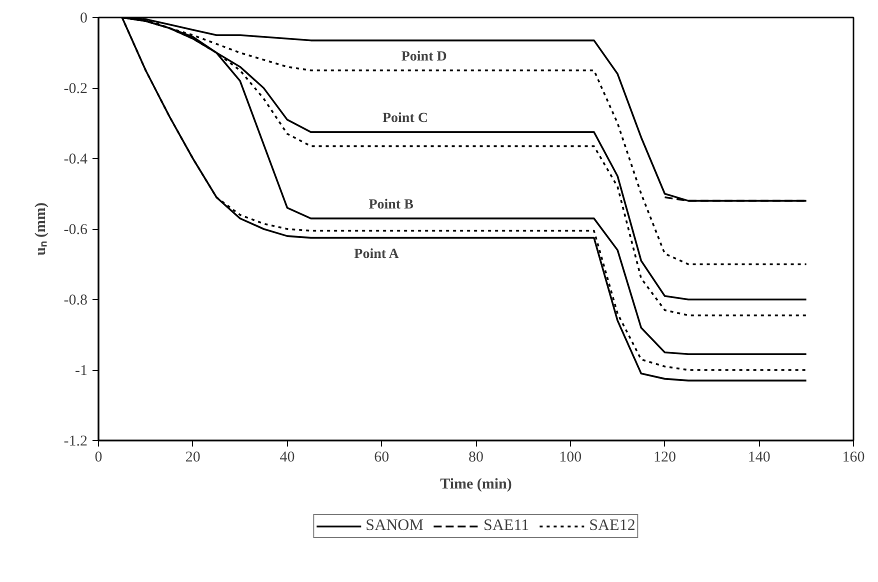 The height and width of the screenshot is (582, 878). I want to click on annotation: Point D, so click(424, 56).